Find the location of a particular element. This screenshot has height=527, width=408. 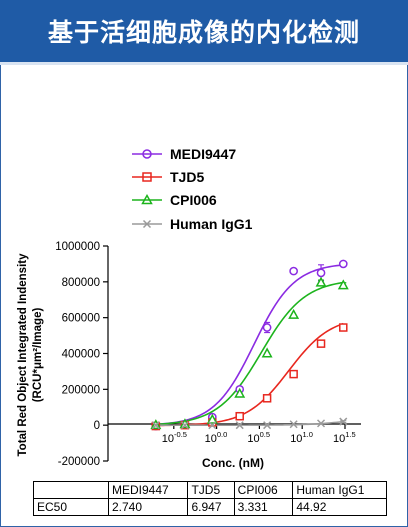

legend-item-medi9447: MEDI9447 is located at coordinates (184, 154).